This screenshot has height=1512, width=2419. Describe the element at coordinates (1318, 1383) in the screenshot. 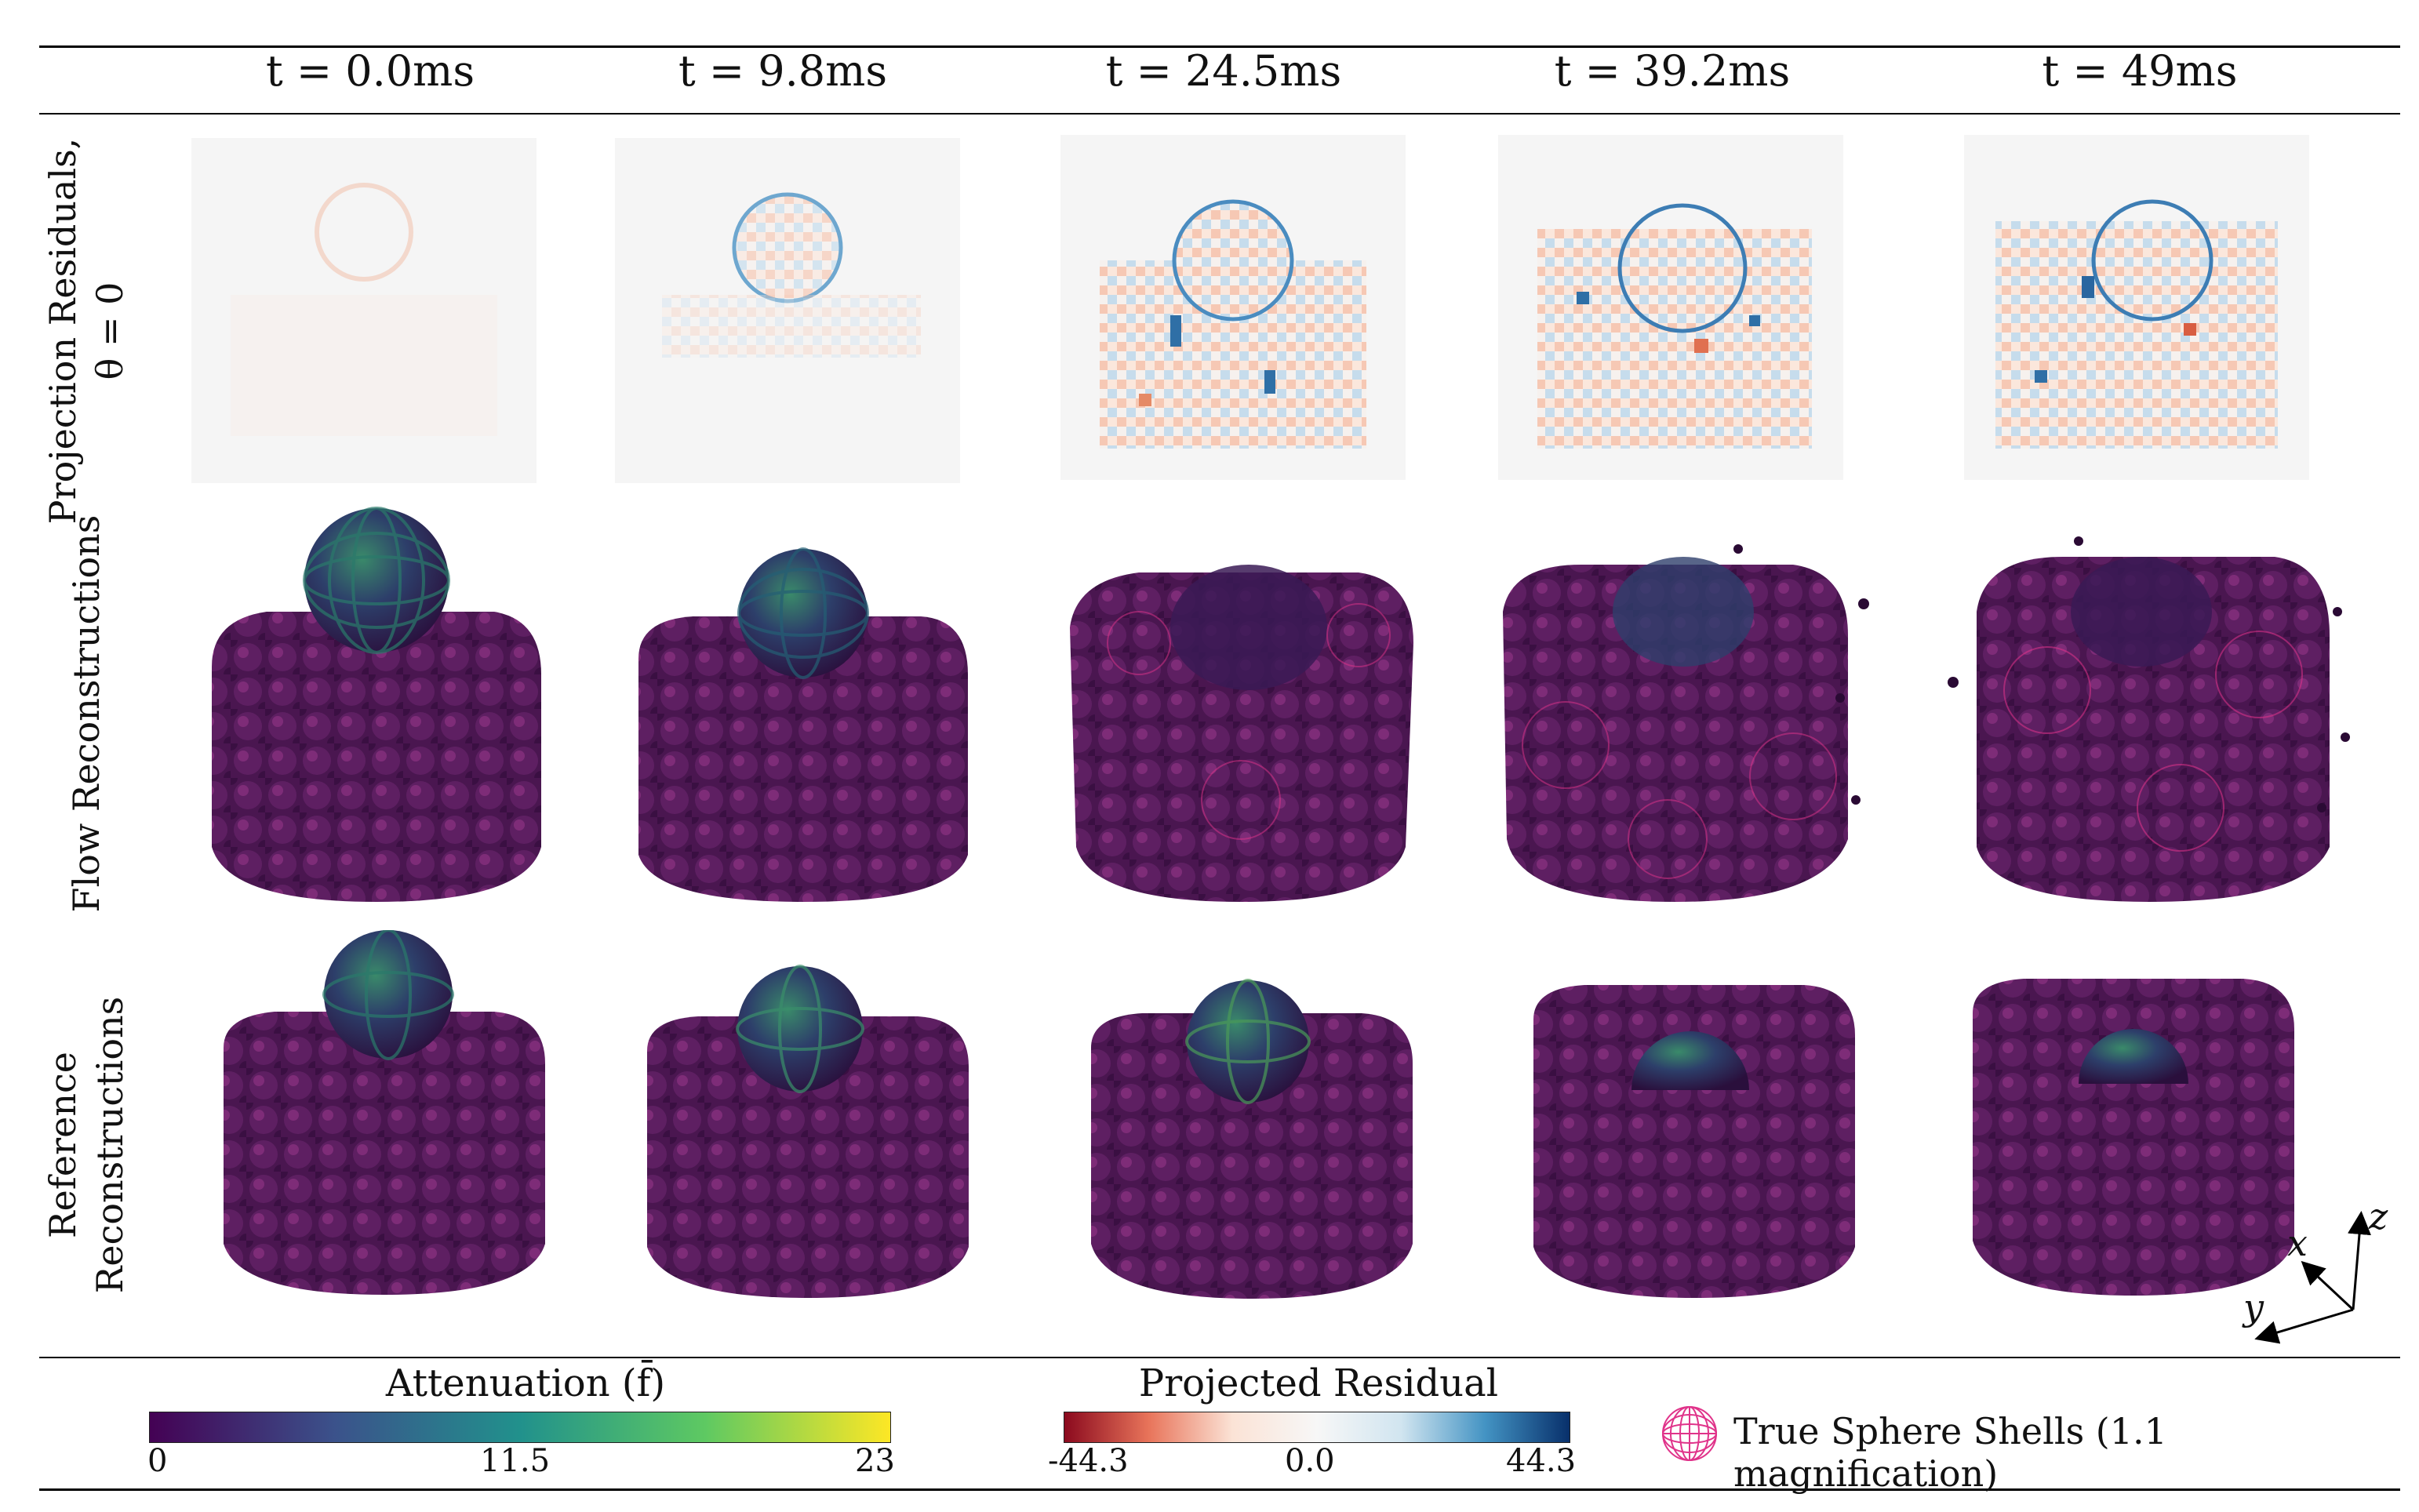

I see `residual-colorbar-title: Projected Residual` at that location.